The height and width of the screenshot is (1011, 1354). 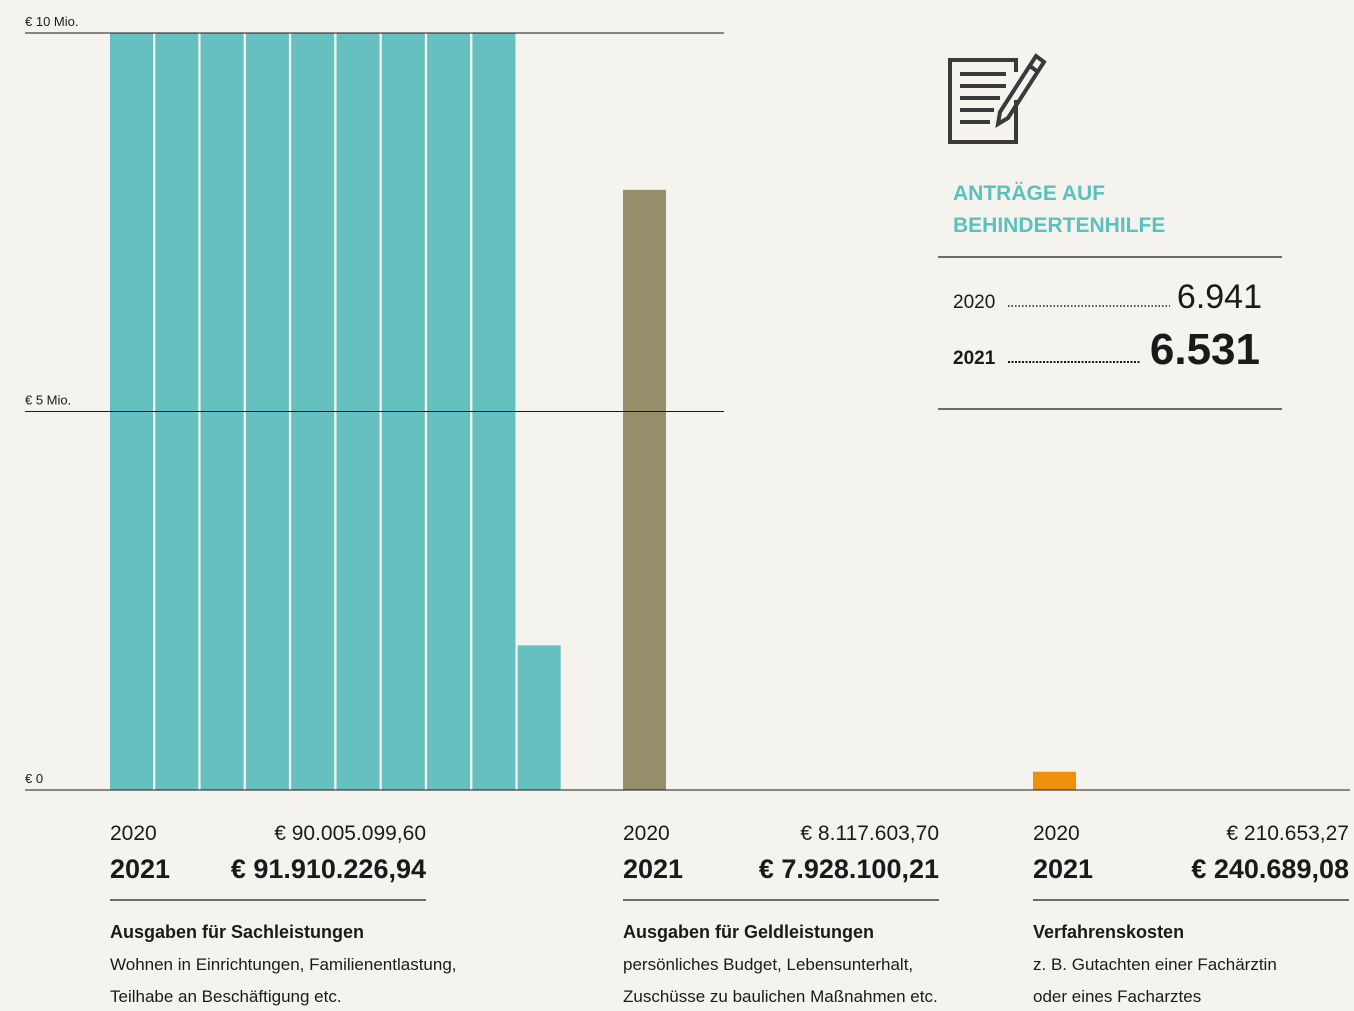 I want to click on value-label: € 90.005.099,60, so click(x=350, y=833).